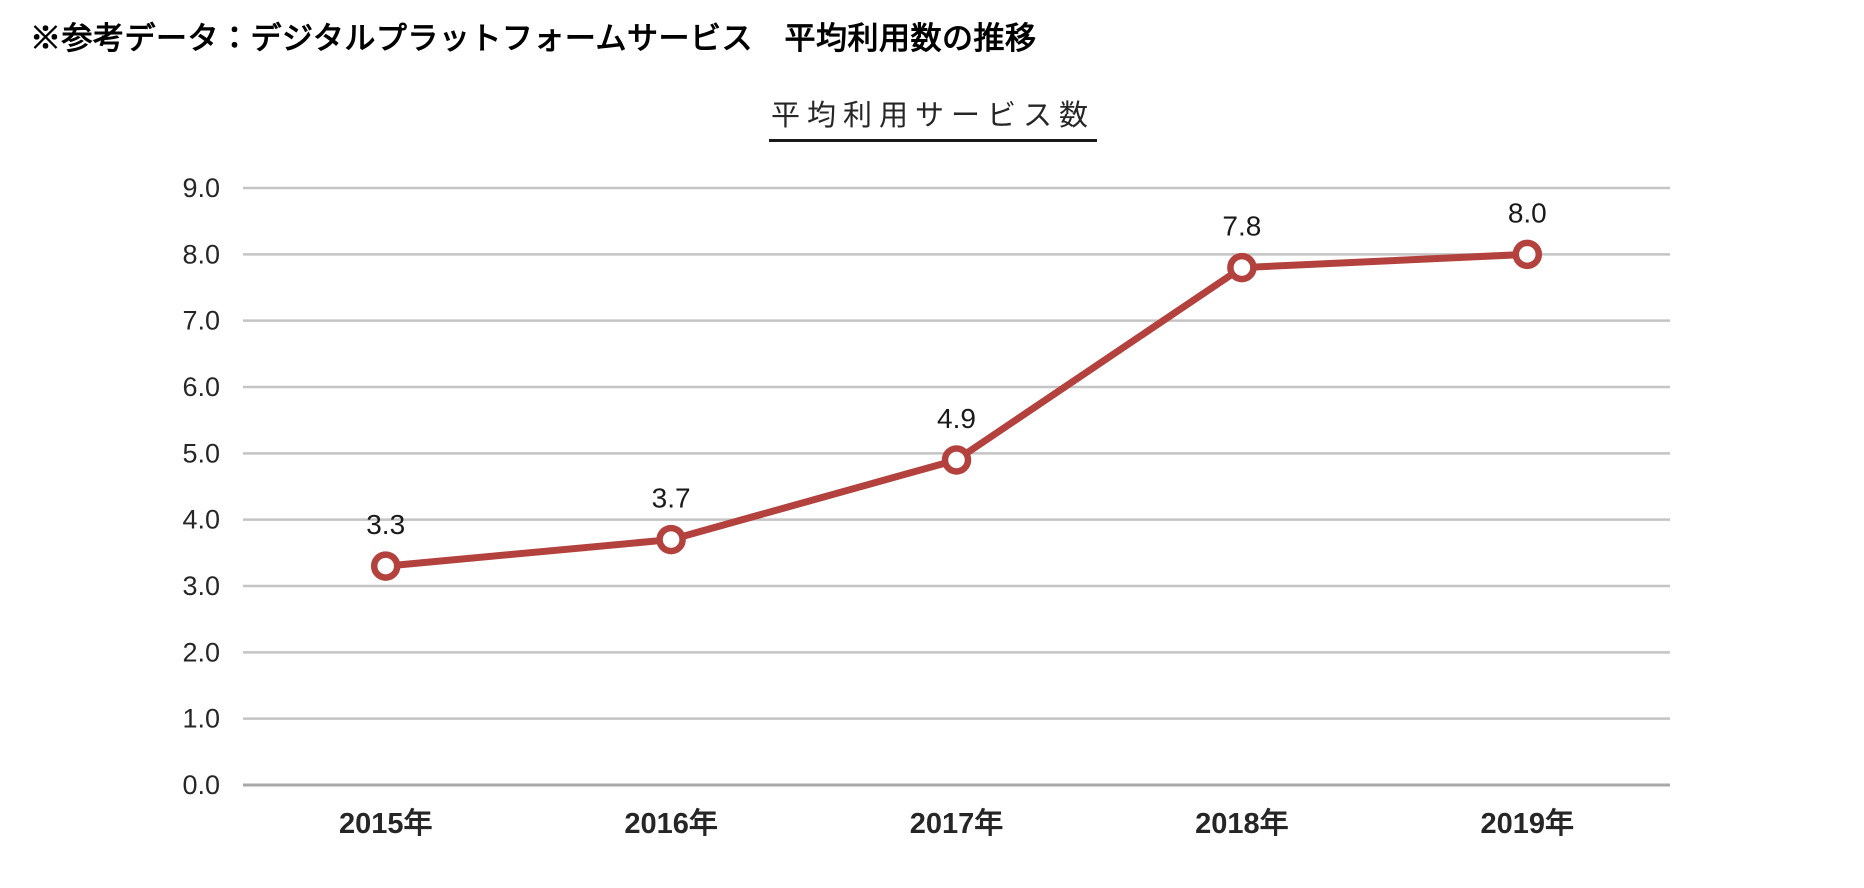  What do you see at coordinates (201, 785) in the screenshot?
I see `y-tick-label: 0.0` at bounding box center [201, 785].